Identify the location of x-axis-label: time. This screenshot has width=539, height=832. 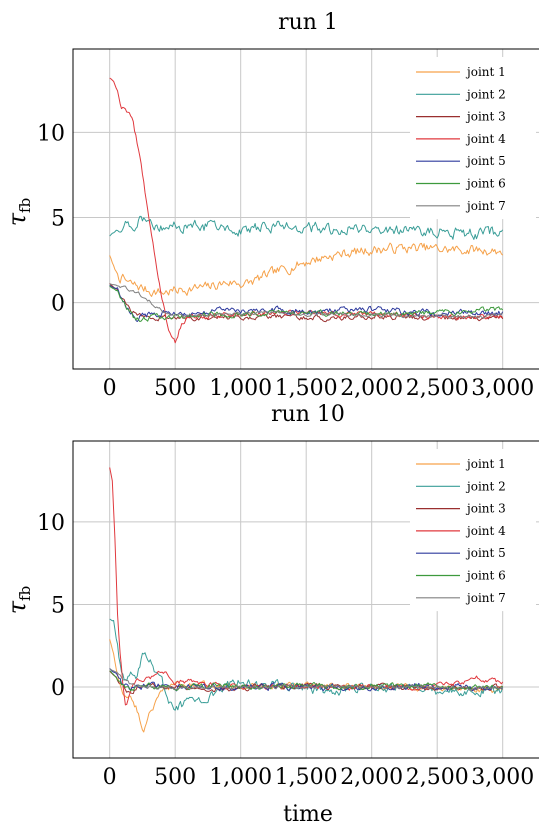
(308, 814).